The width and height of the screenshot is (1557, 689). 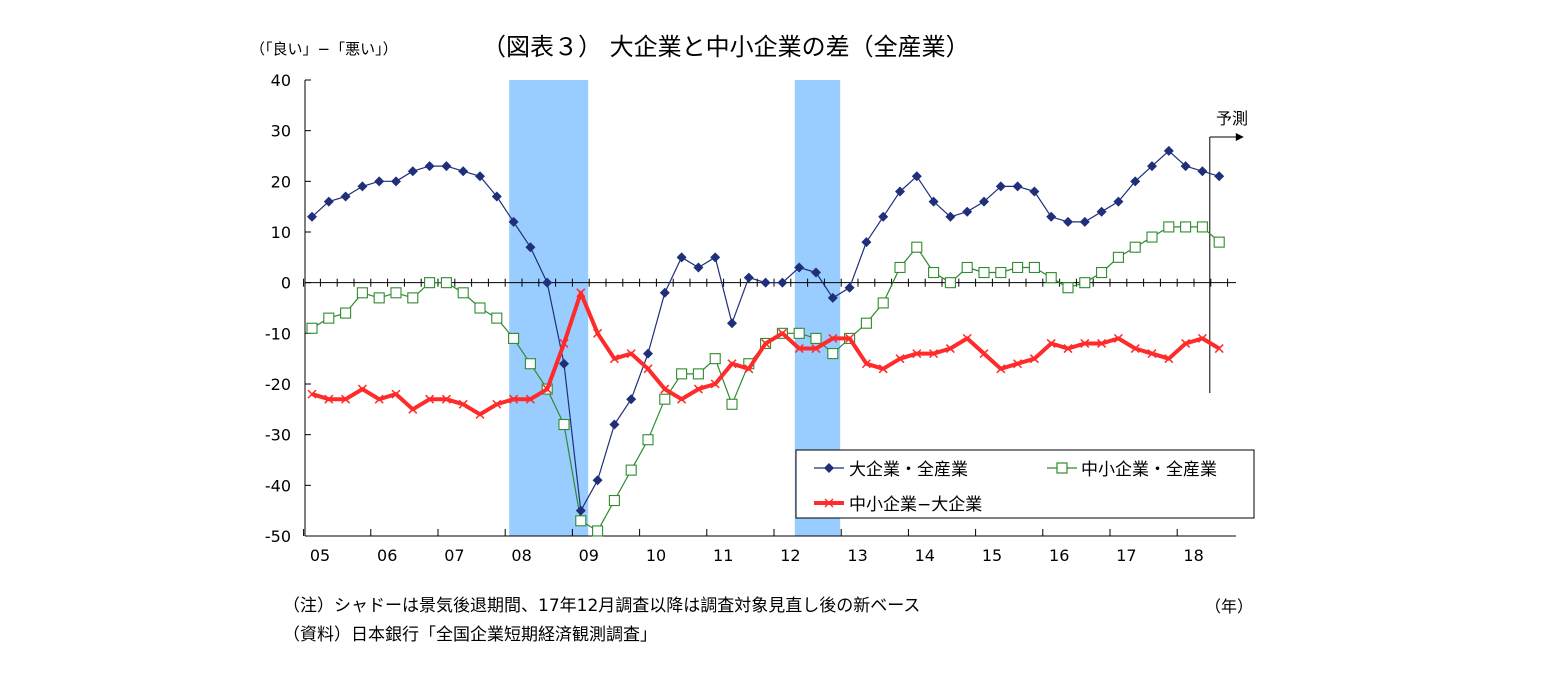 I want to click on y-tick-label: 20, so click(x=281, y=181).